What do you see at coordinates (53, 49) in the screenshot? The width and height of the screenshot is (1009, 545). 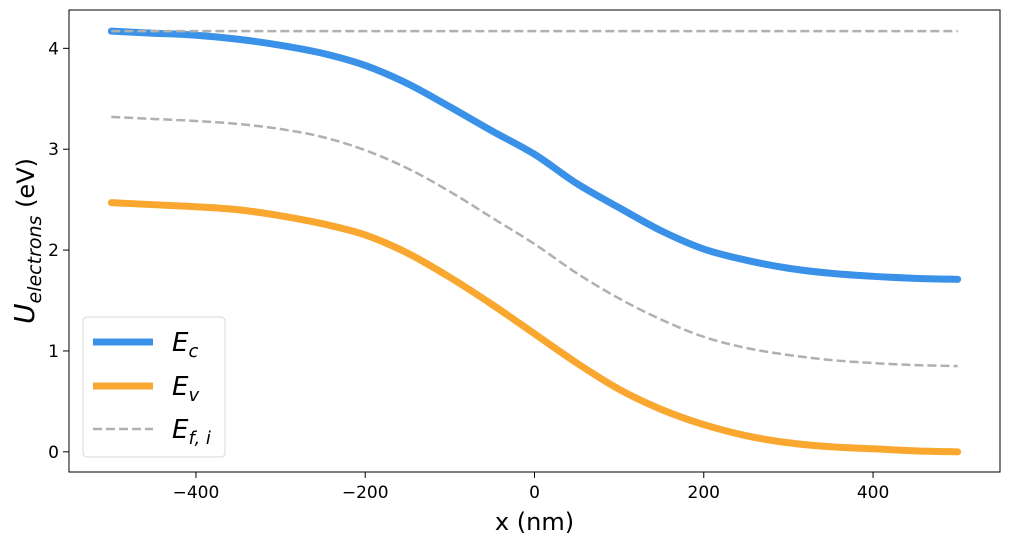 I see `y-tick-label: 4` at bounding box center [53, 49].